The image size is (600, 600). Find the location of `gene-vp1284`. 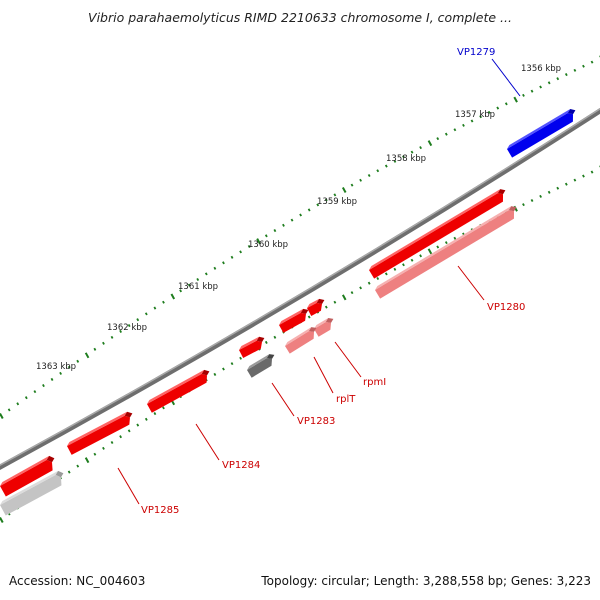

gene-vp1284 is located at coordinates (178, 391).